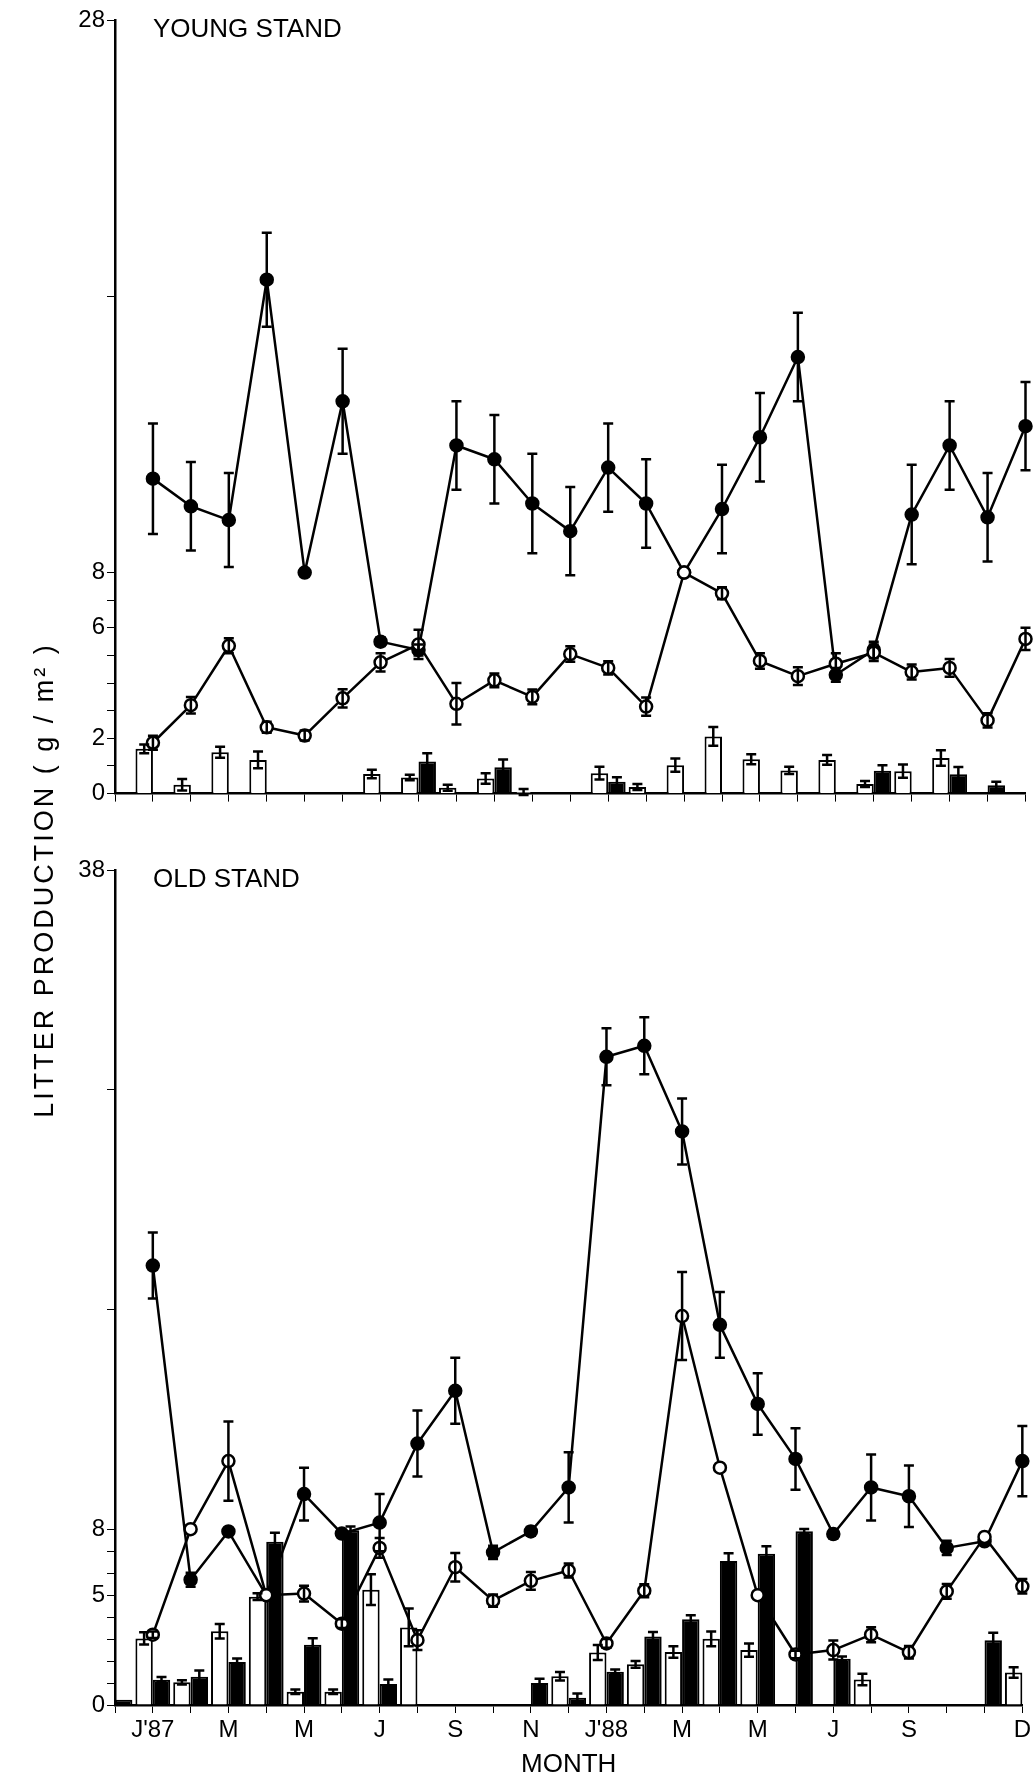 This screenshot has height=1780, width=1034. What do you see at coordinates (247, 28) in the screenshot?
I see `chart-title: YOUNG STAND` at bounding box center [247, 28].